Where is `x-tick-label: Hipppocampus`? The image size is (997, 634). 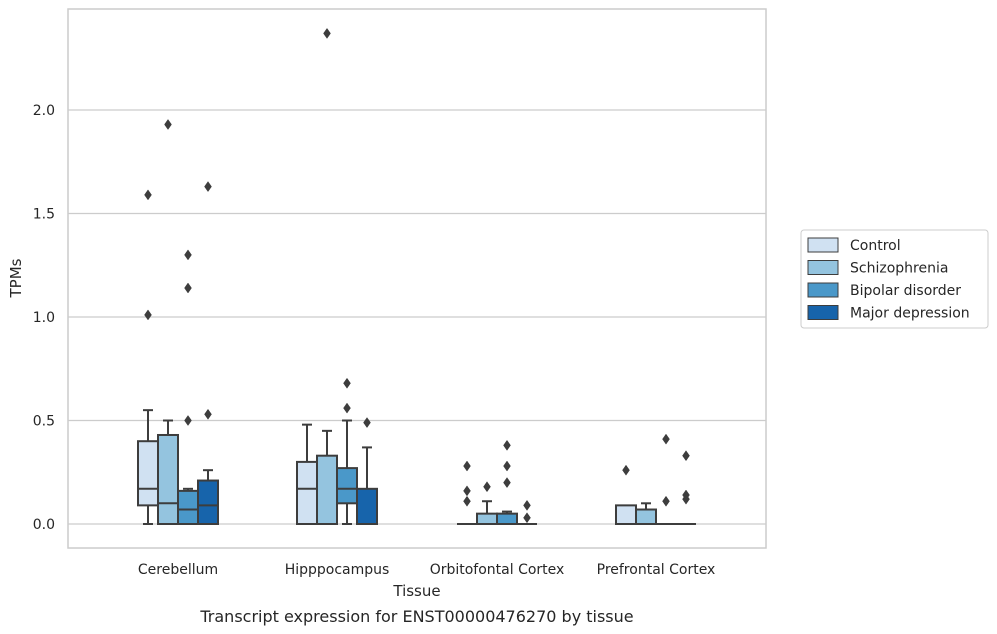
x-tick-label: Hipppocampus is located at coordinates (337, 570).